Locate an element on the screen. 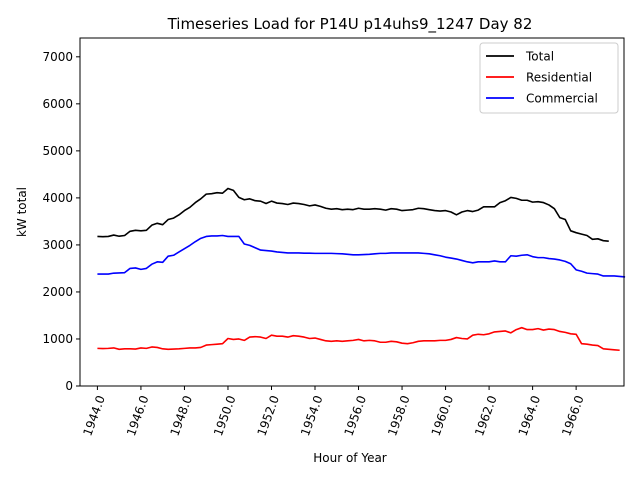 Image resolution: width=640 pixels, height=480 pixels. y-tick-label: 3000 is located at coordinates (57, 245).